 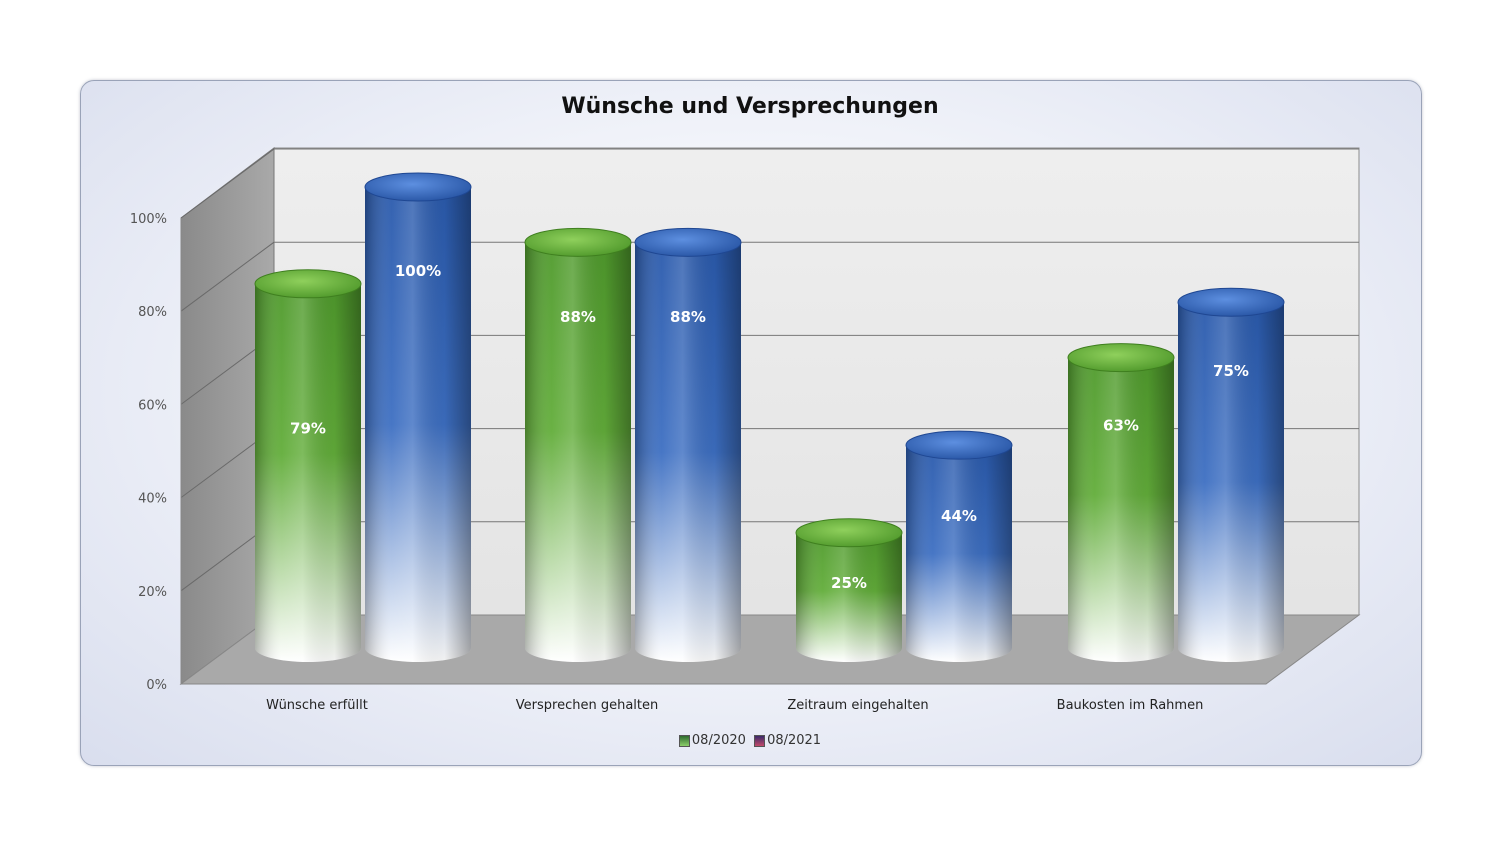 What do you see at coordinates (959, 516) in the screenshot?
I see `data-label: 44%` at bounding box center [959, 516].